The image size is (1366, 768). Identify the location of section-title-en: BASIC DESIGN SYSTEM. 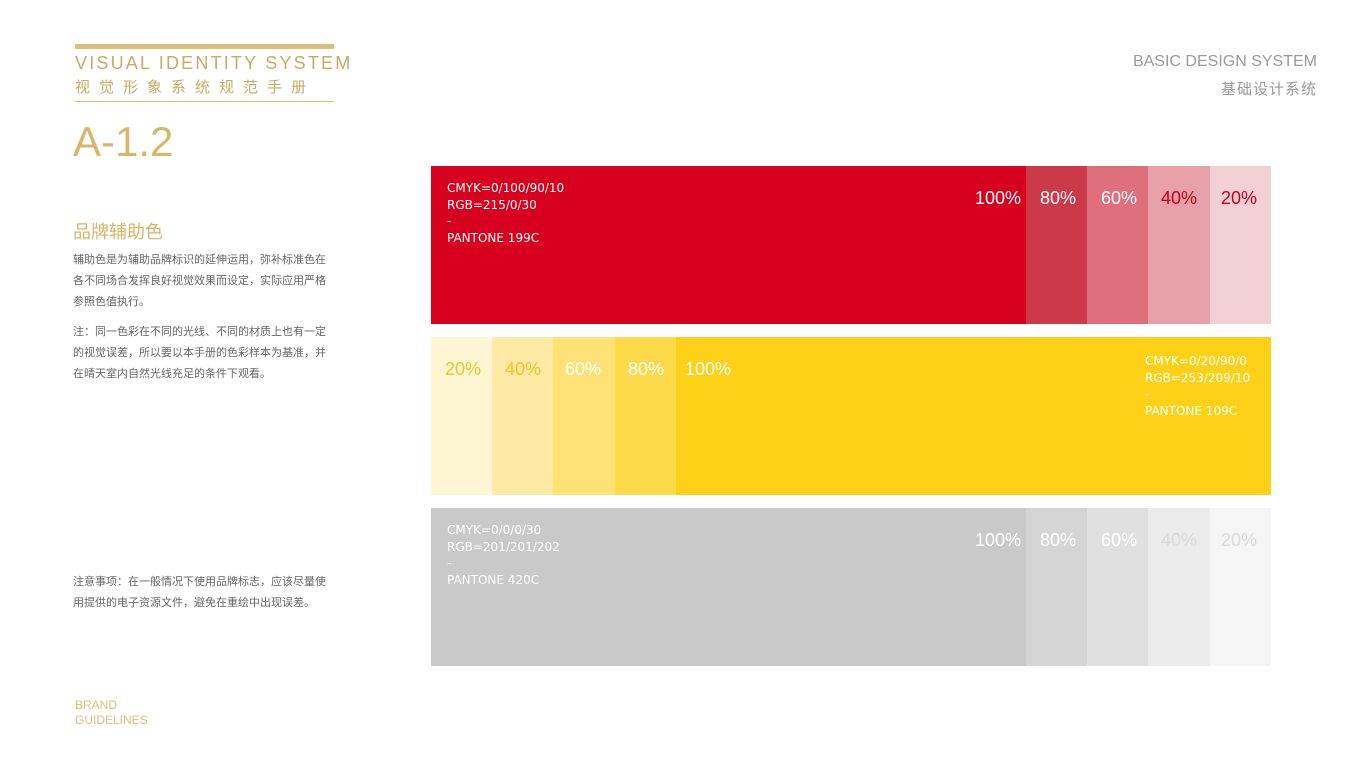
(1224, 61).